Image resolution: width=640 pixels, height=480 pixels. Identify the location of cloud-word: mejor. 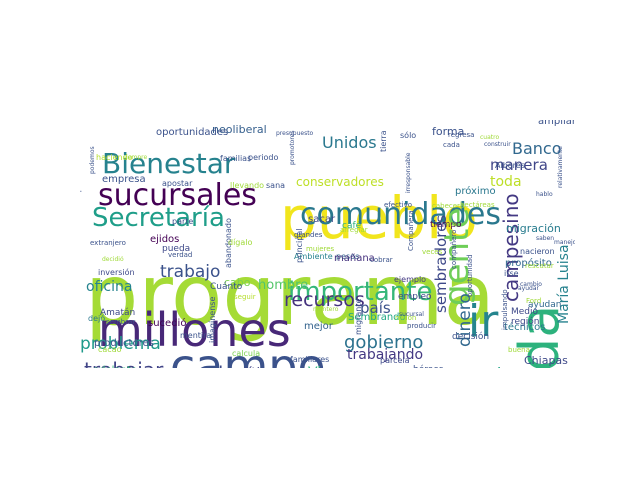
(319, 326).